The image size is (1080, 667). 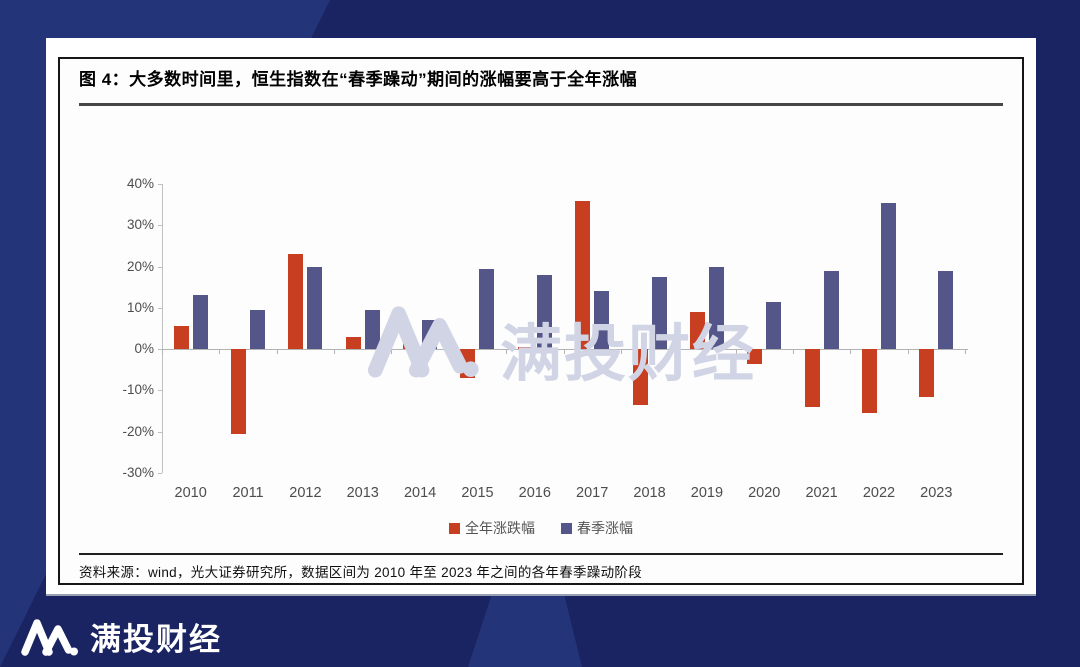 What do you see at coordinates (936, 493) in the screenshot?
I see `x-axis-year-label: 2023` at bounding box center [936, 493].